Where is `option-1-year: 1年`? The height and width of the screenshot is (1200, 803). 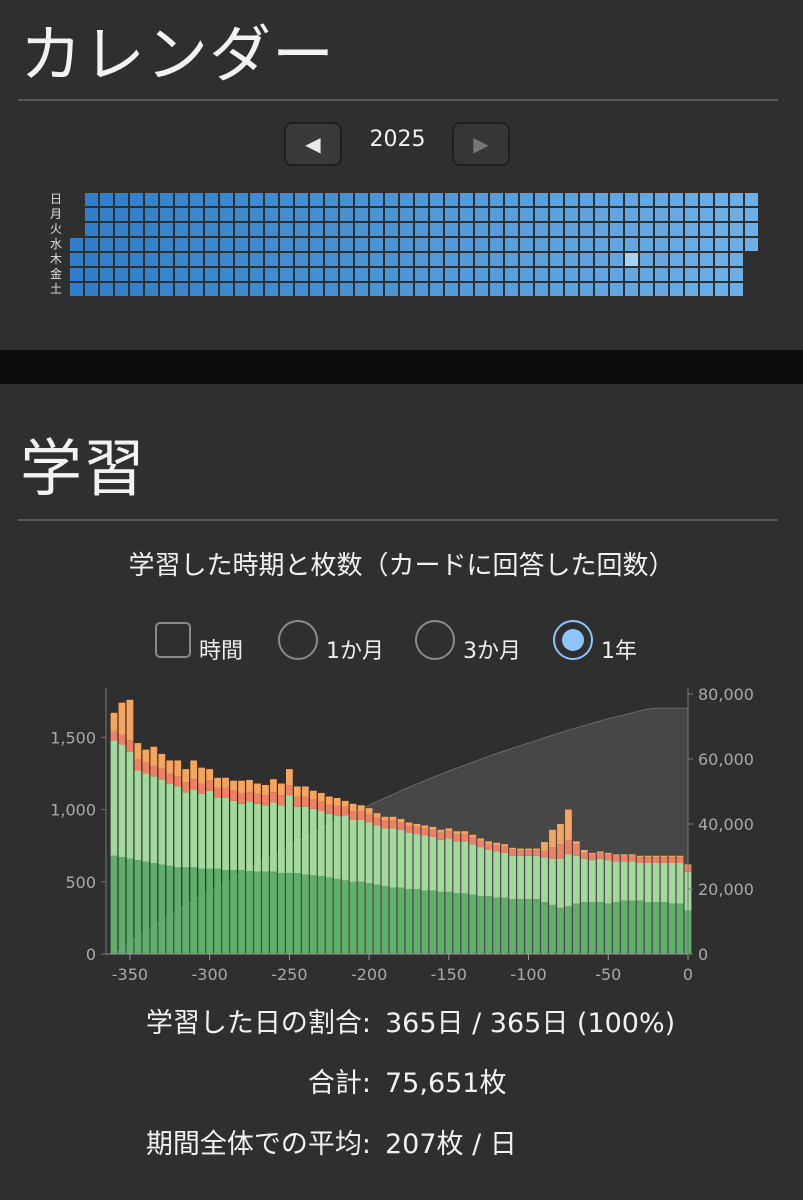
option-1-year: 1年 is located at coordinates (595, 640).